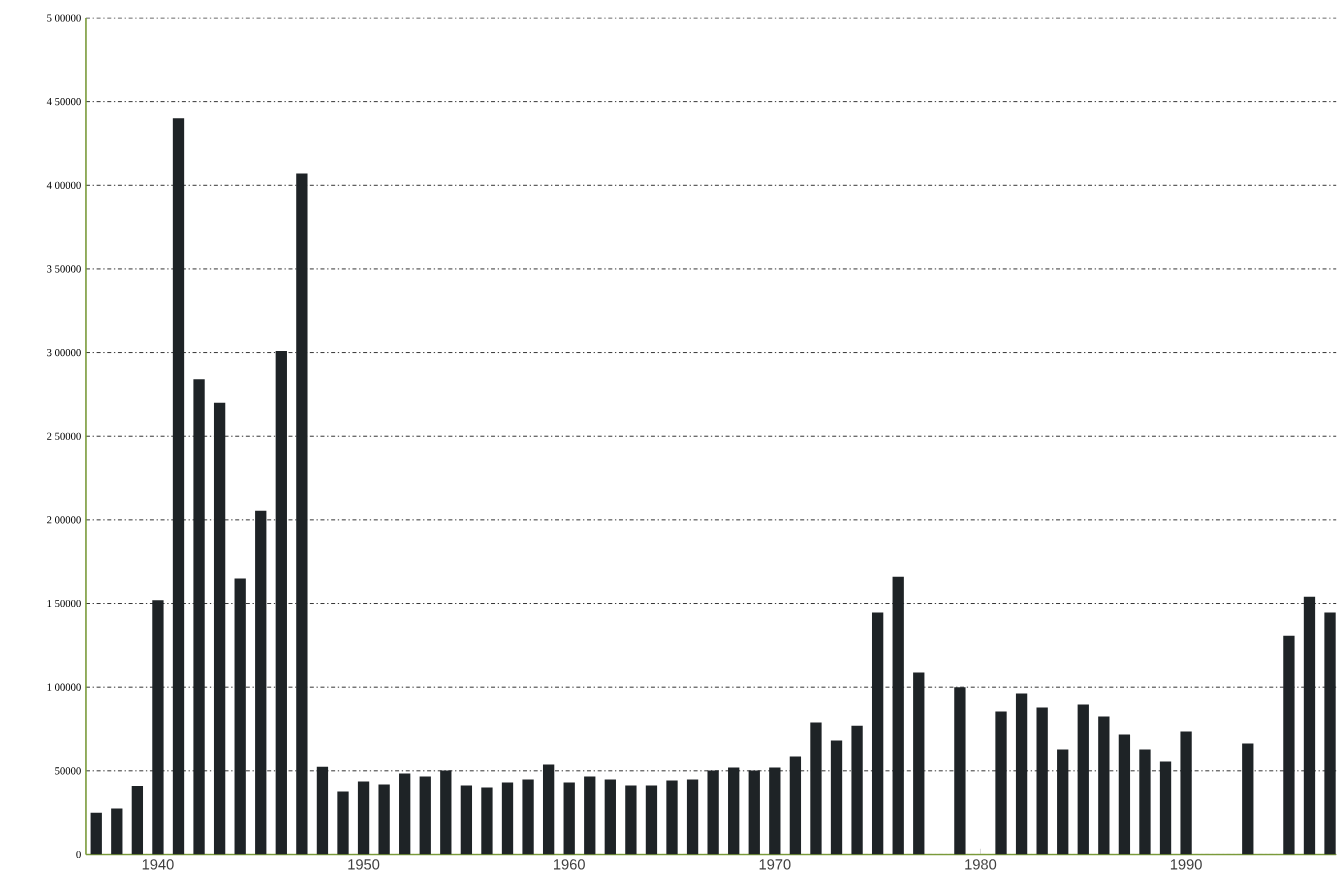 The image size is (1337, 887). What do you see at coordinates (1186, 864) in the screenshot?
I see `x-tick-label: 1990` at bounding box center [1186, 864].